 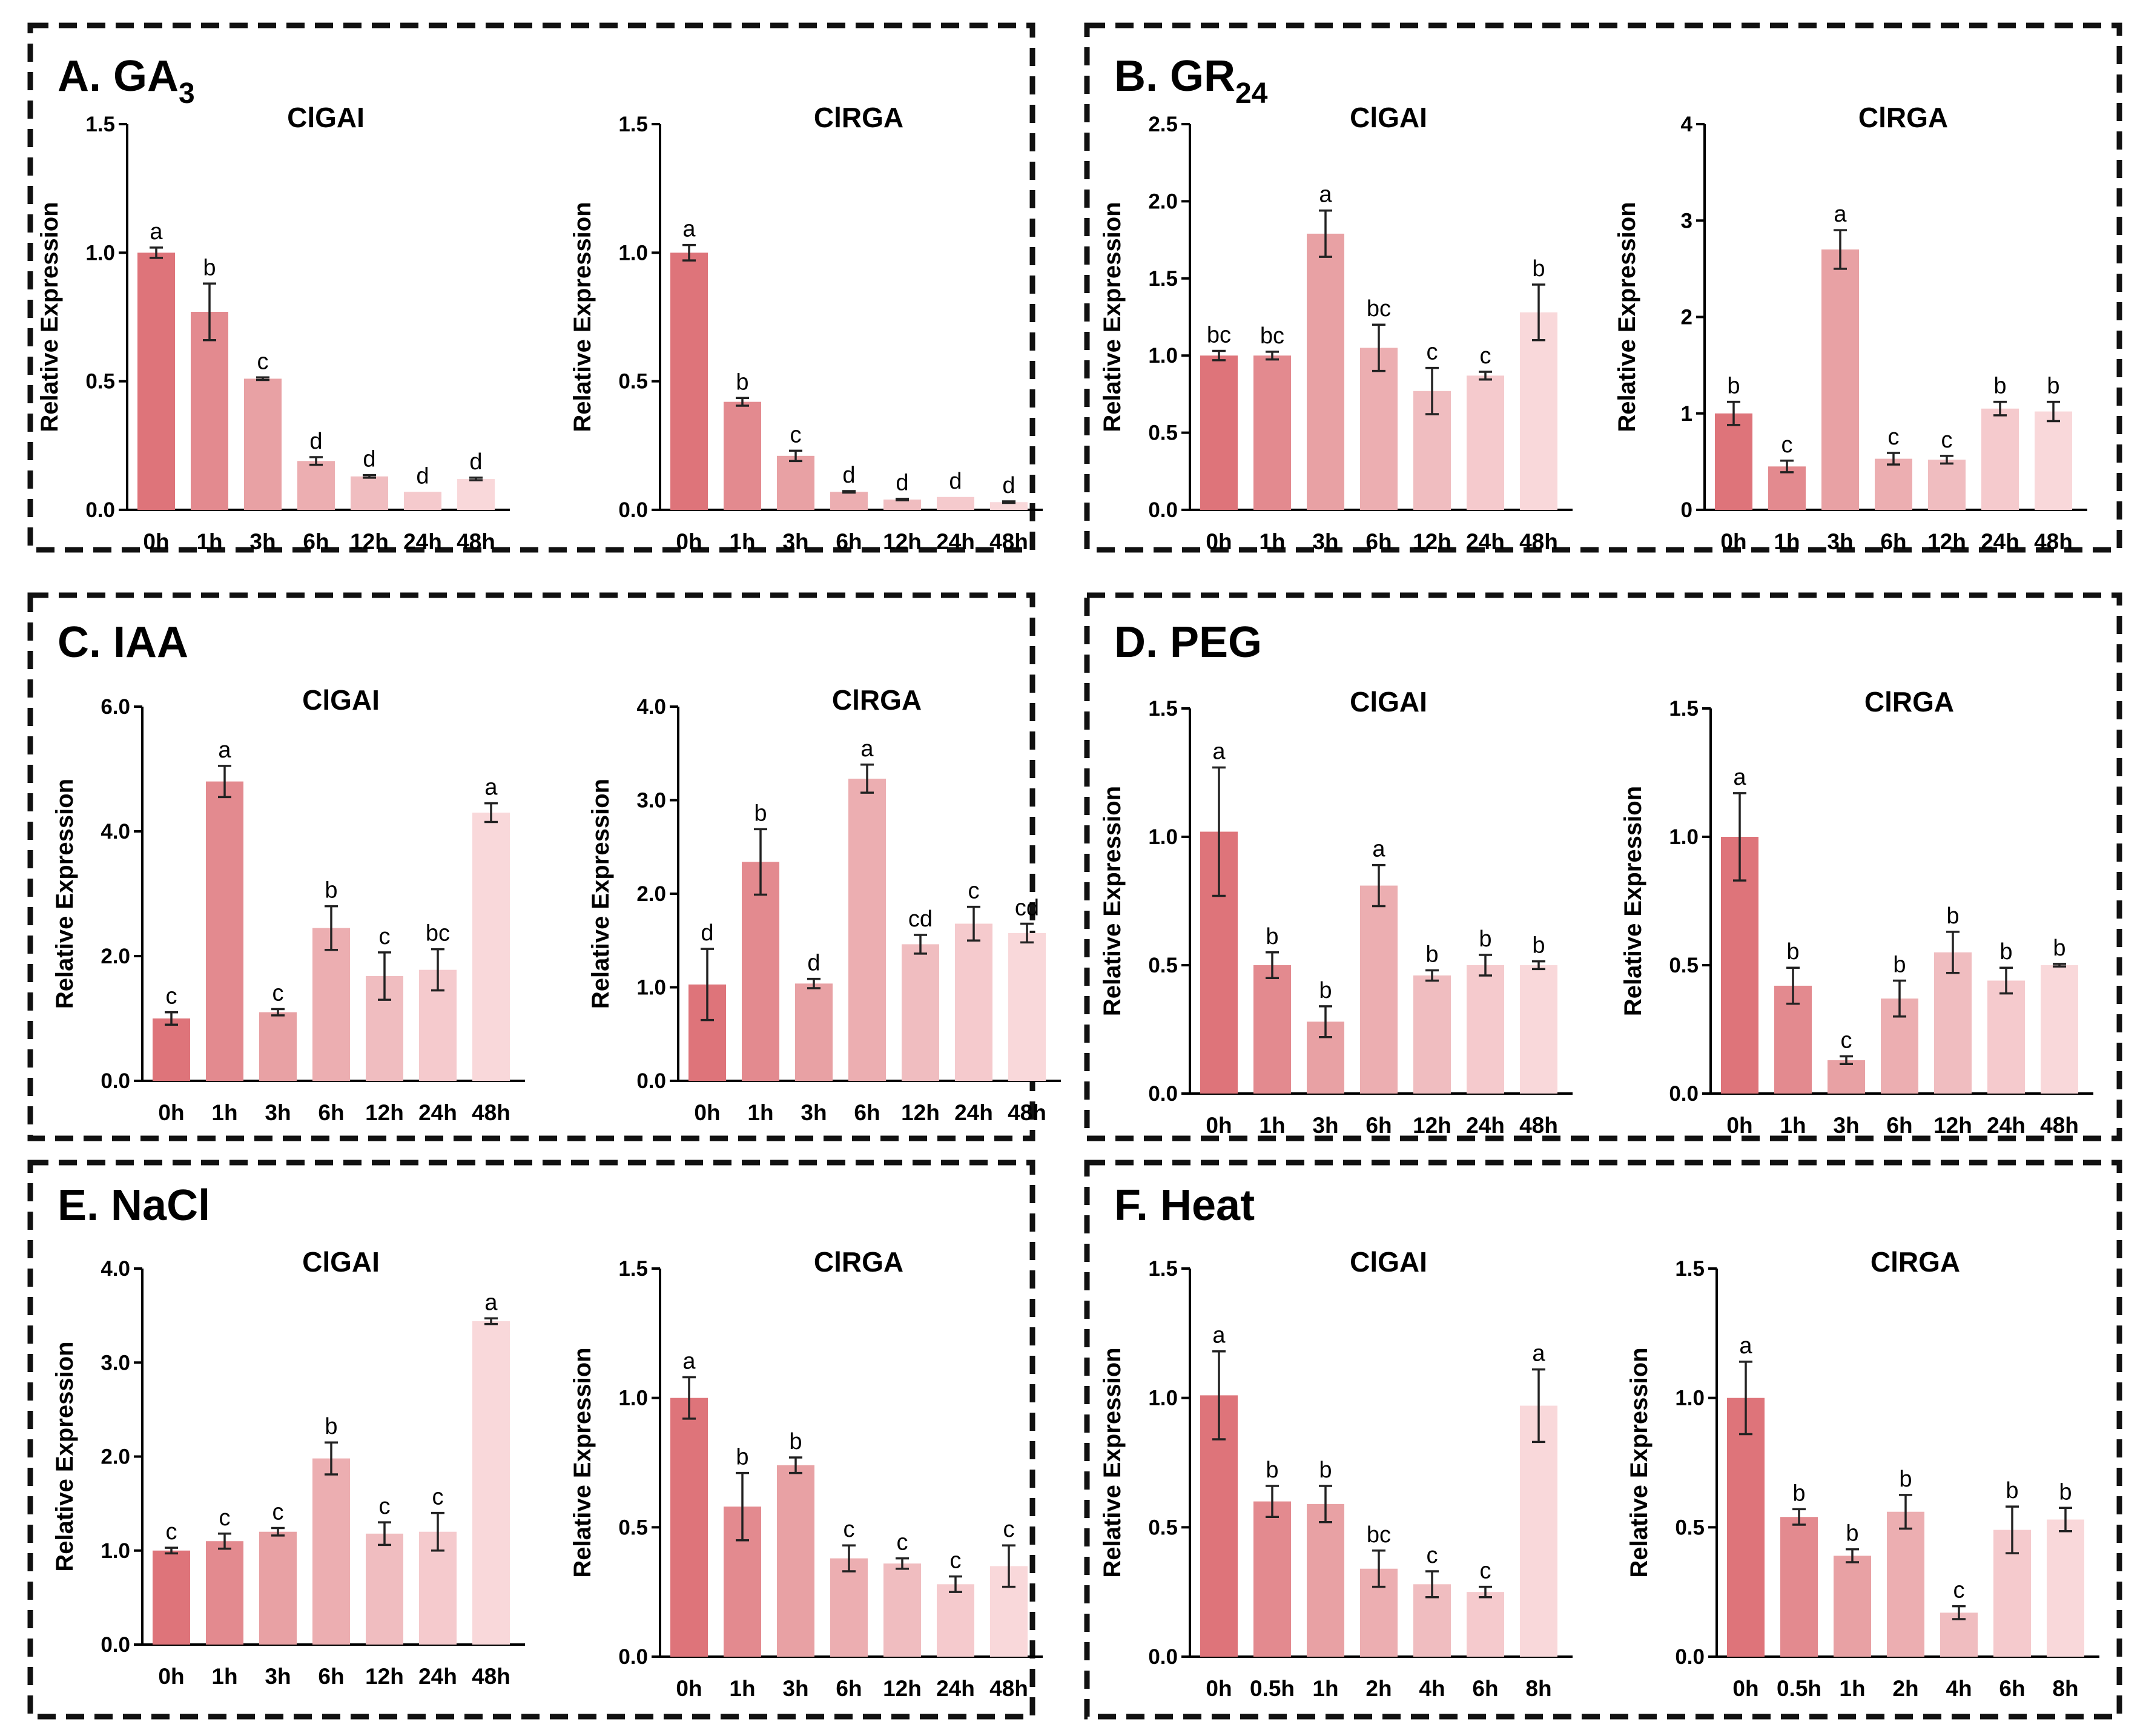 I want to click on x-tick-label: 2h, so click(x=1378, y=1688).